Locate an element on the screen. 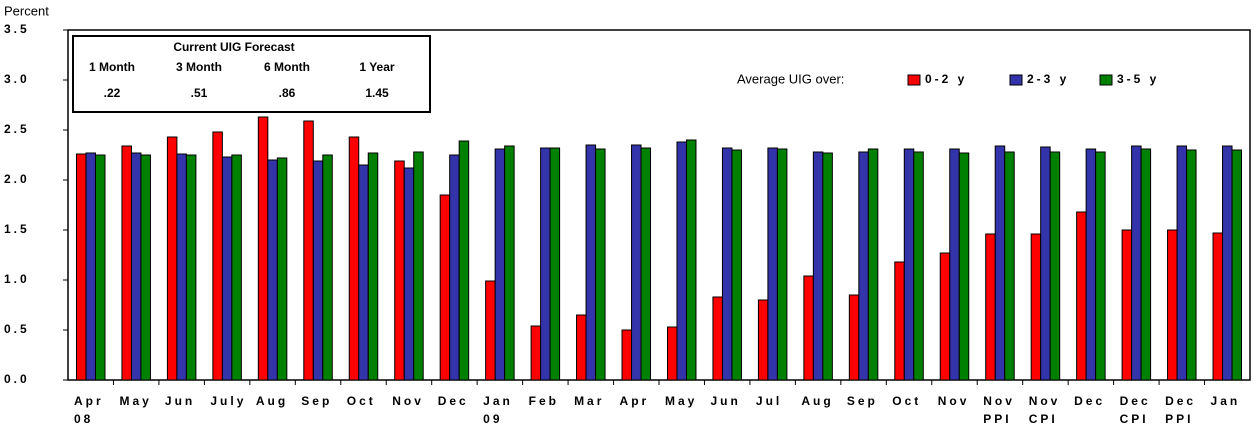 The image size is (1256, 428). x-tick-label: 08 is located at coordinates (83, 419).